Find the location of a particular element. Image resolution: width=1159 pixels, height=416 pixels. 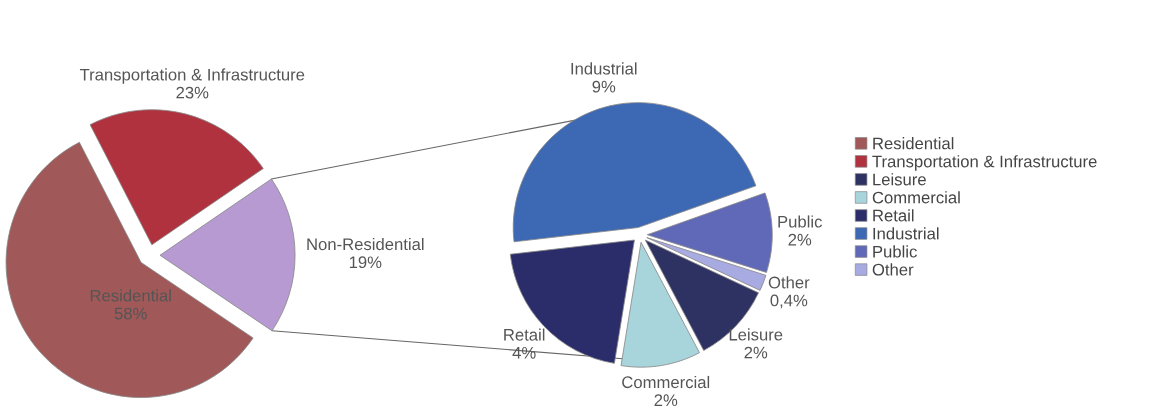

slice-label: Public is located at coordinates (800, 221).